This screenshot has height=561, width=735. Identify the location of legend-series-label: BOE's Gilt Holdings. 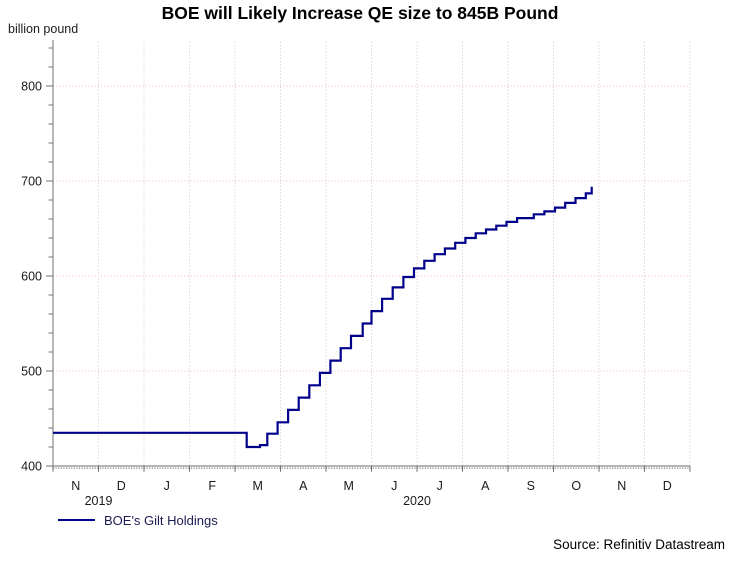
(161, 520).